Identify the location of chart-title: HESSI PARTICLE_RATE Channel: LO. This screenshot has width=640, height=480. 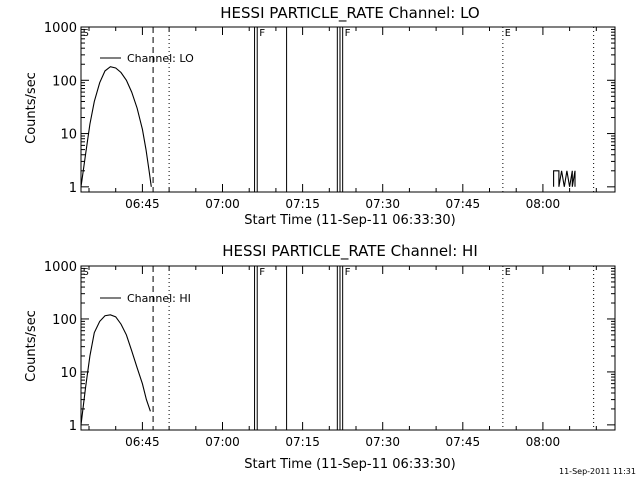
(349, 13).